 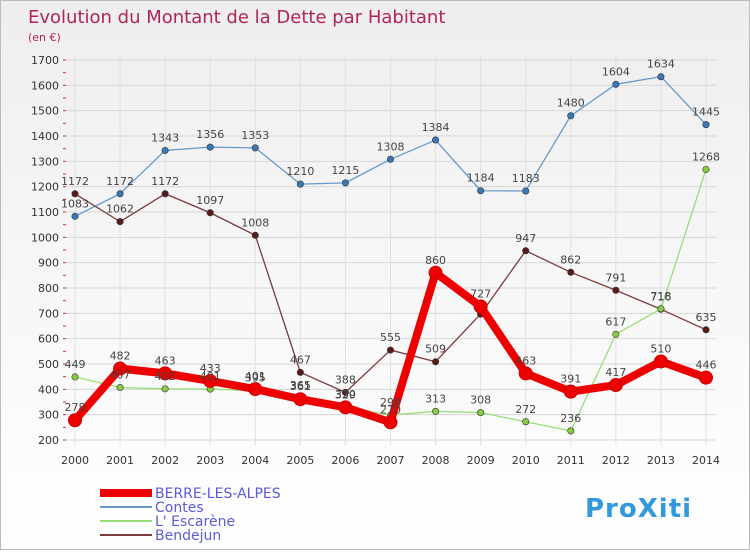 What do you see at coordinates (390, 402) in the screenshot?
I see `data-label: 298` at bounding box center [390, 402].